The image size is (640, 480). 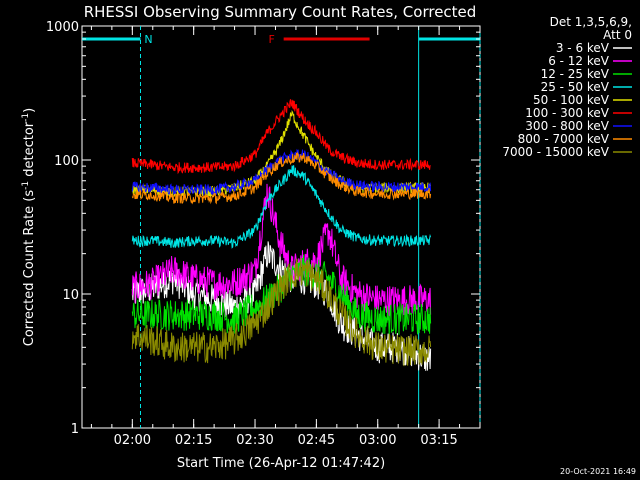 What do you see at coordinates (193, 440) in the screenshot?
I see `x-tick-label: 02:15` at bounding box center [193, 440].